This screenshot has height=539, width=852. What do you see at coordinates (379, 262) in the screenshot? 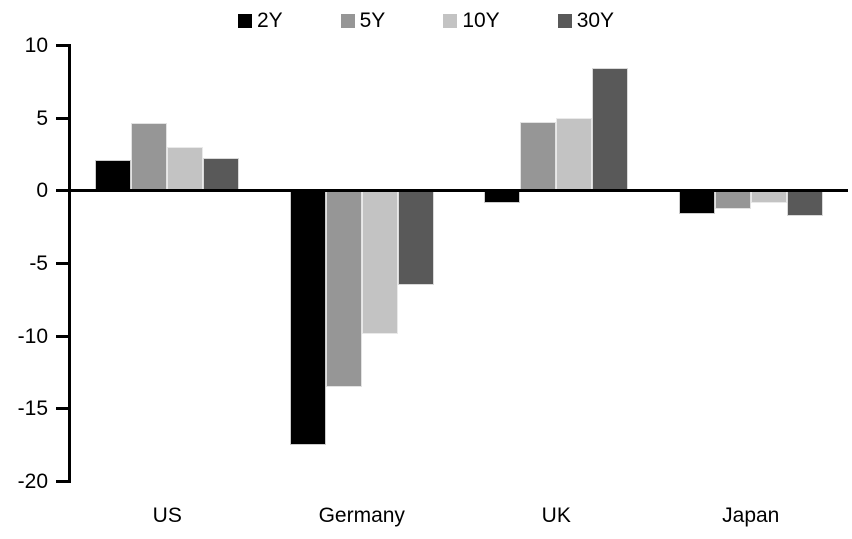
I see `bar-germany-10y` at bounding box center [379, 262].